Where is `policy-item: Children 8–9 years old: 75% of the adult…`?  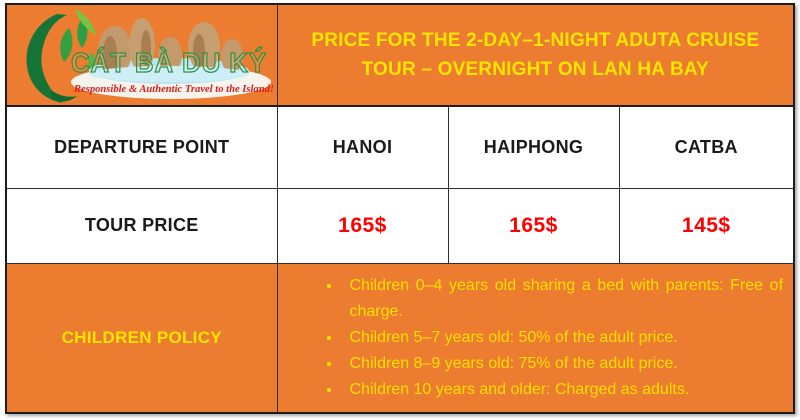 policy-item: Children 8–9 years old: 75% of the adult… is located at coordinates (563, 364).